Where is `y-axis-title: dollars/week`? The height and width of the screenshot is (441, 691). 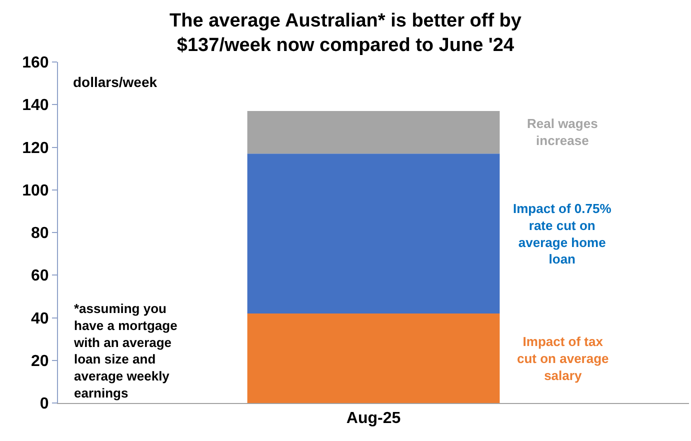
y-axis-title: dollars/week is located at coordinates (115, 82).